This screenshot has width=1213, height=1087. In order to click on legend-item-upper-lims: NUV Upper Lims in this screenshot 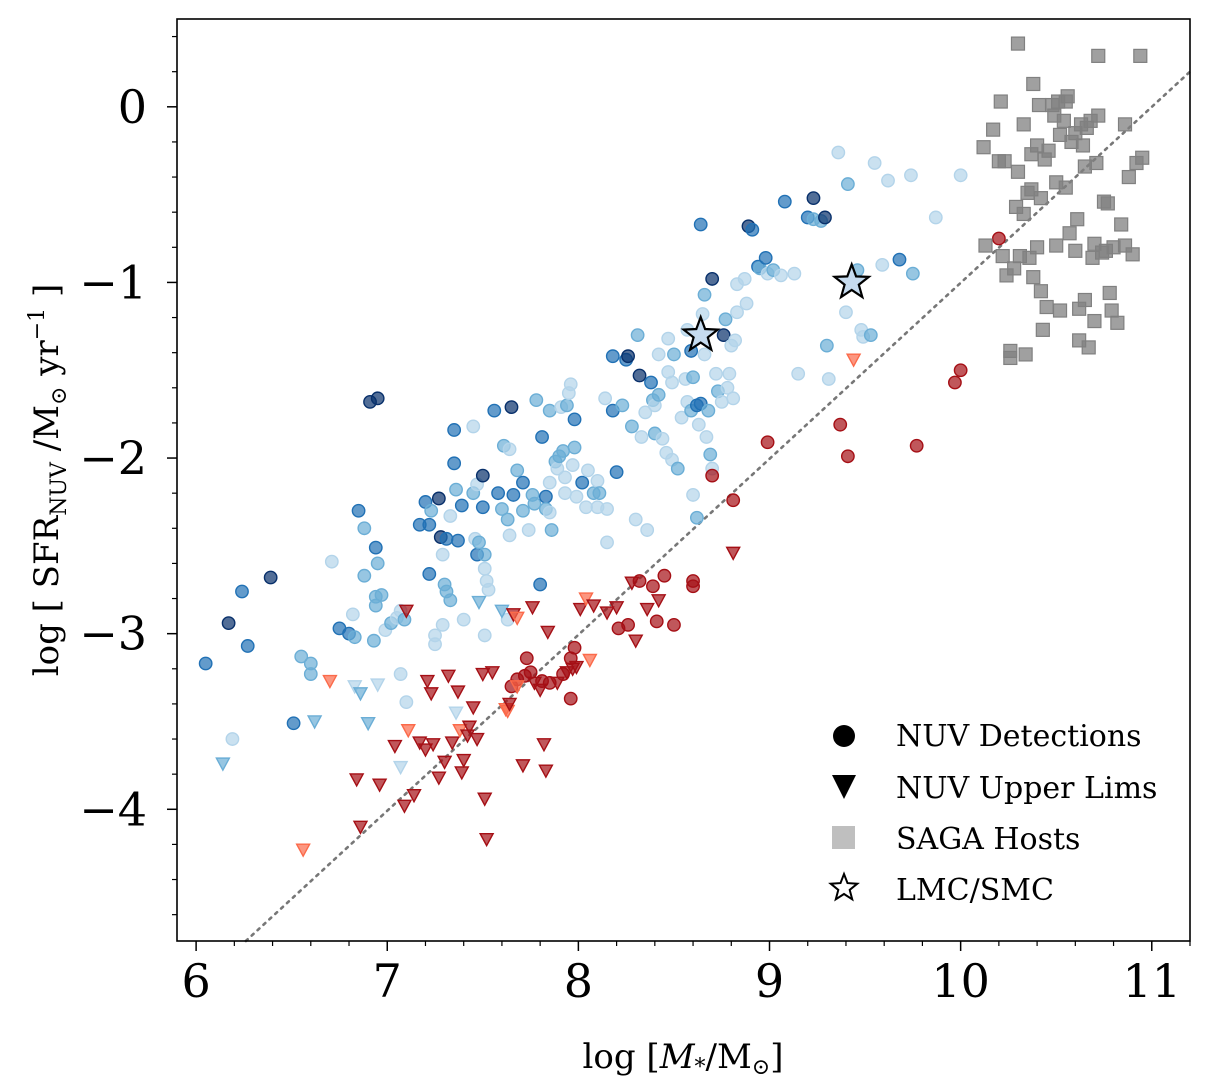, I will do `click(994, 788)`.